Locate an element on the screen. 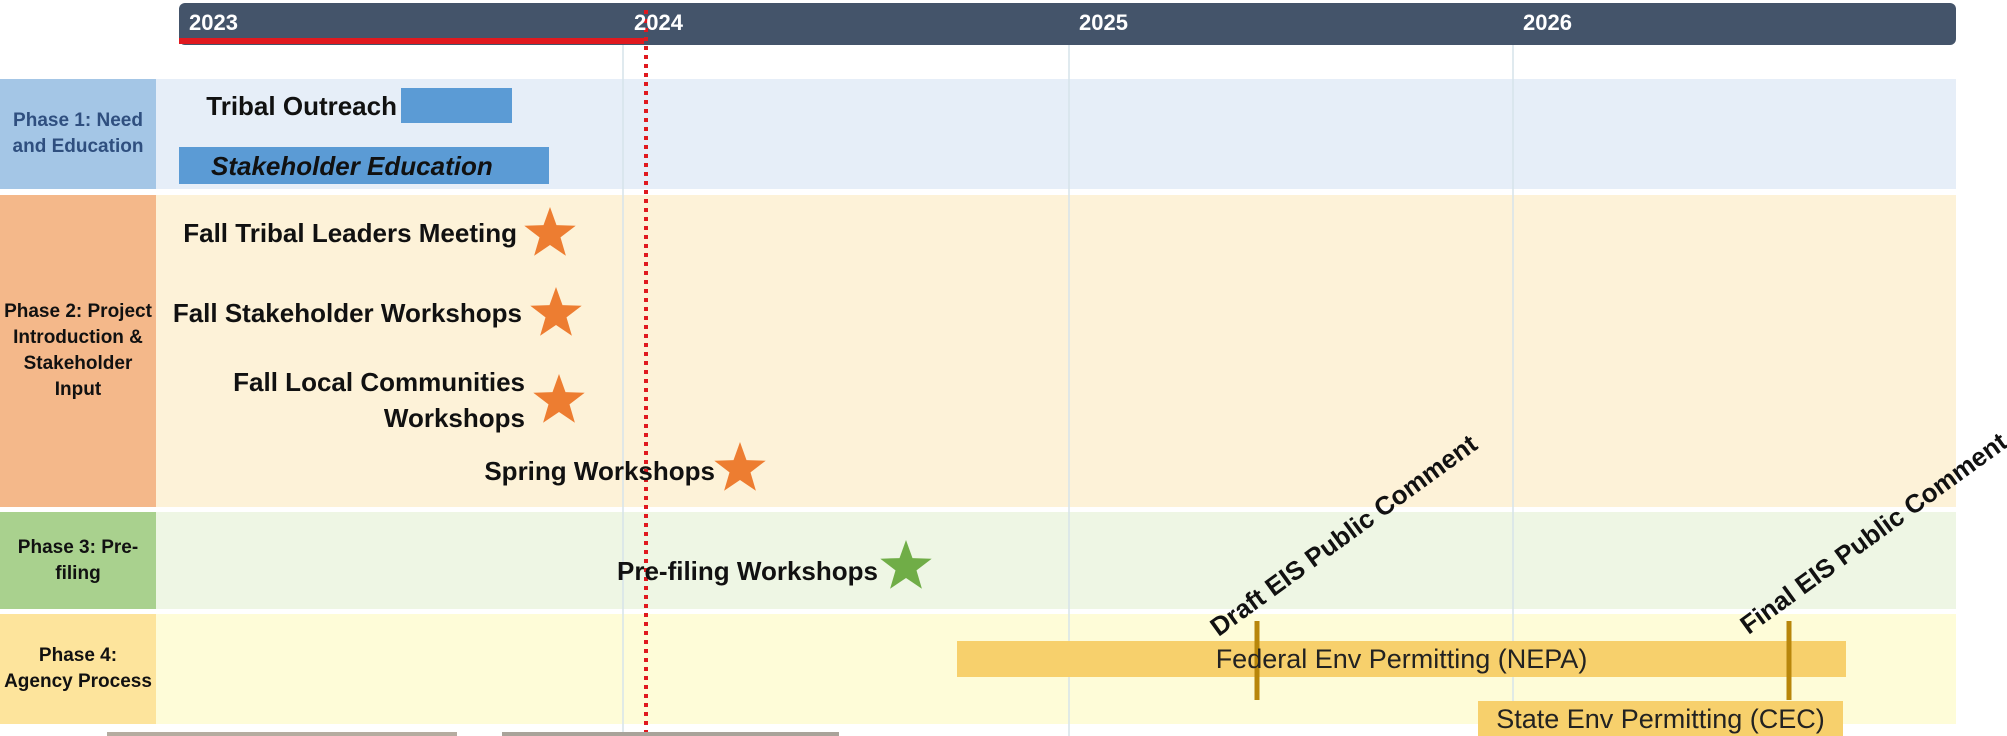  item-label: Fall Stakeholder Workshops is located at coordinates (347, 313).